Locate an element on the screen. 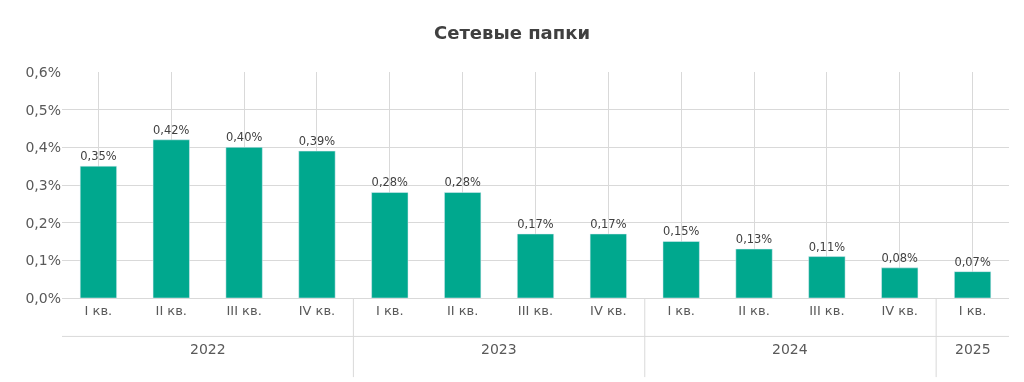  data-label: 0,39% is located at coordinates (317, 141).